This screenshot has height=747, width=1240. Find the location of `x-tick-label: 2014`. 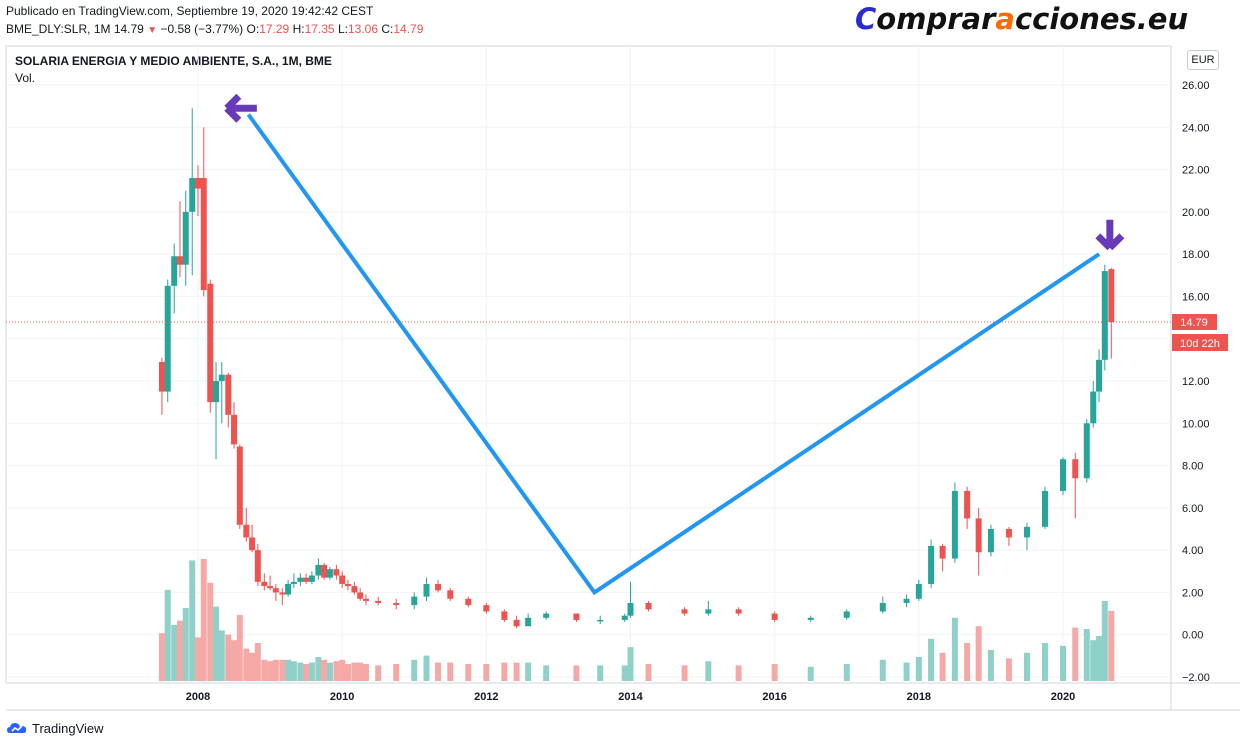

x-tick-label: 2014 is located at coordinates (630, 697).